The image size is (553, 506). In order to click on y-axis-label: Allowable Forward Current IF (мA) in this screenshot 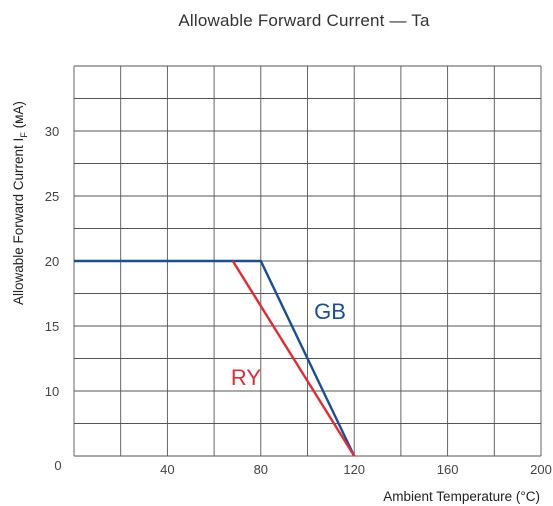, I will do `click(20, 203)`.